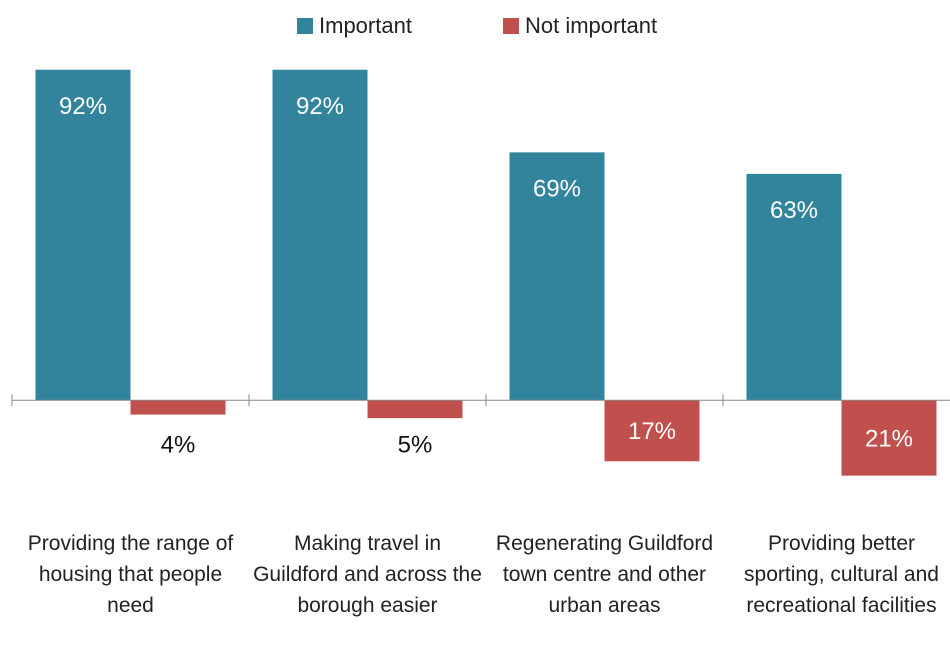 The image size is (950, 655). I want to click on legend-label: Not important, so click(591, 25).